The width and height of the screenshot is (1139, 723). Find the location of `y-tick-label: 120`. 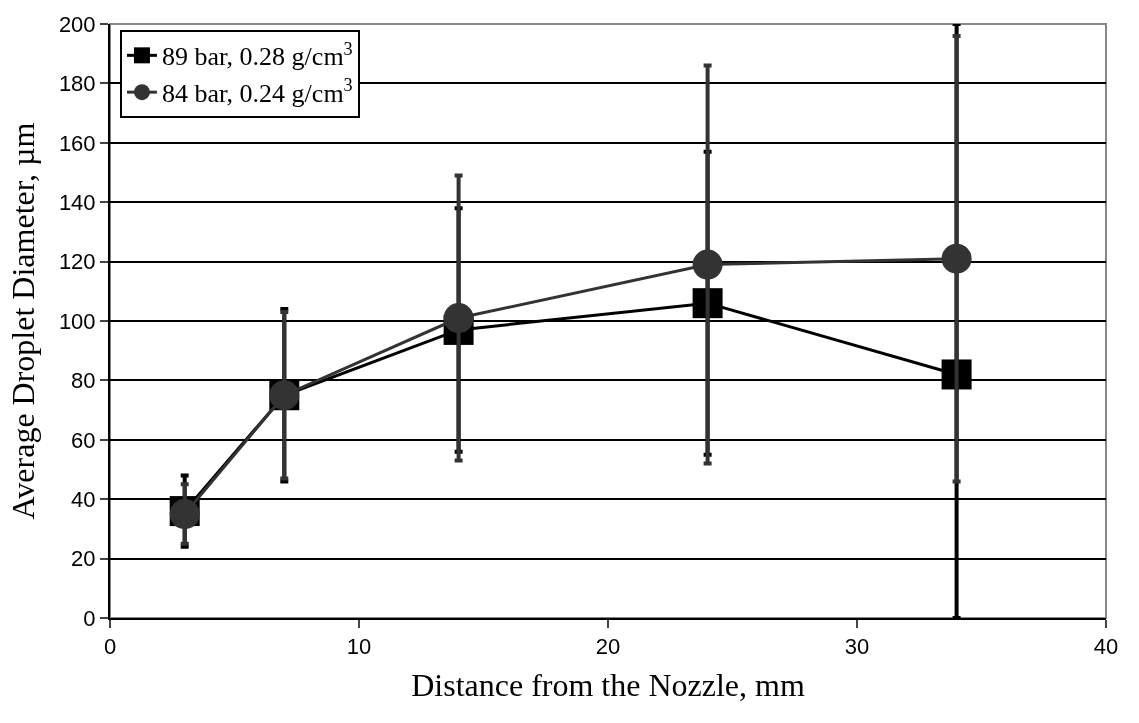

y-tick-label: 120 is located at coordinates (77, 262).